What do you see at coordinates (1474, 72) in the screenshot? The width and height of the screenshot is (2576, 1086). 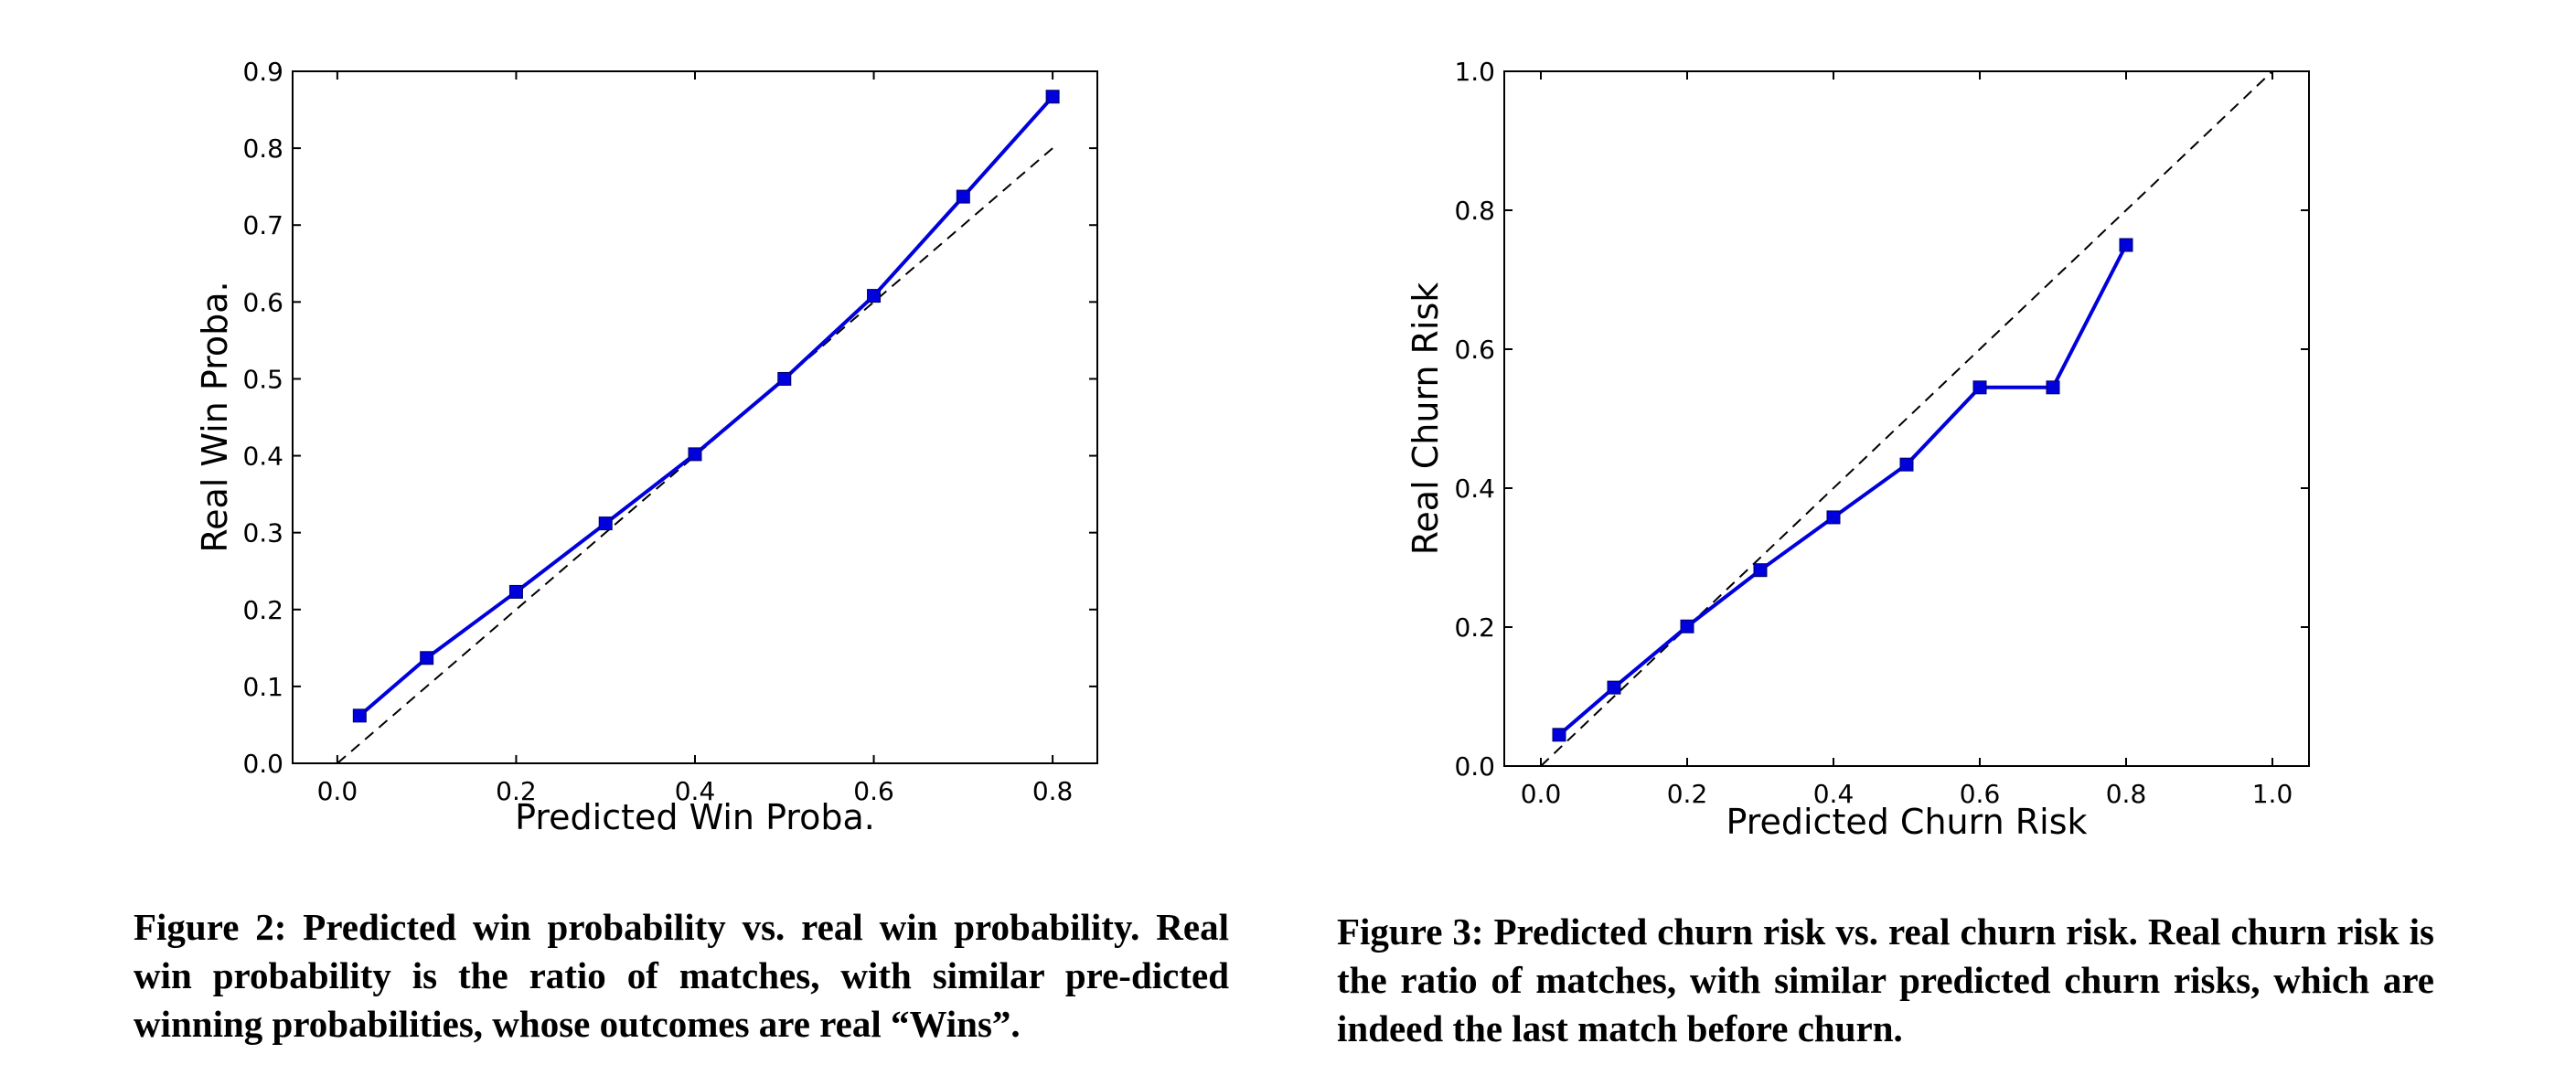 I see `y-tick-label: 1.0` at bounding box center [1474, 72].